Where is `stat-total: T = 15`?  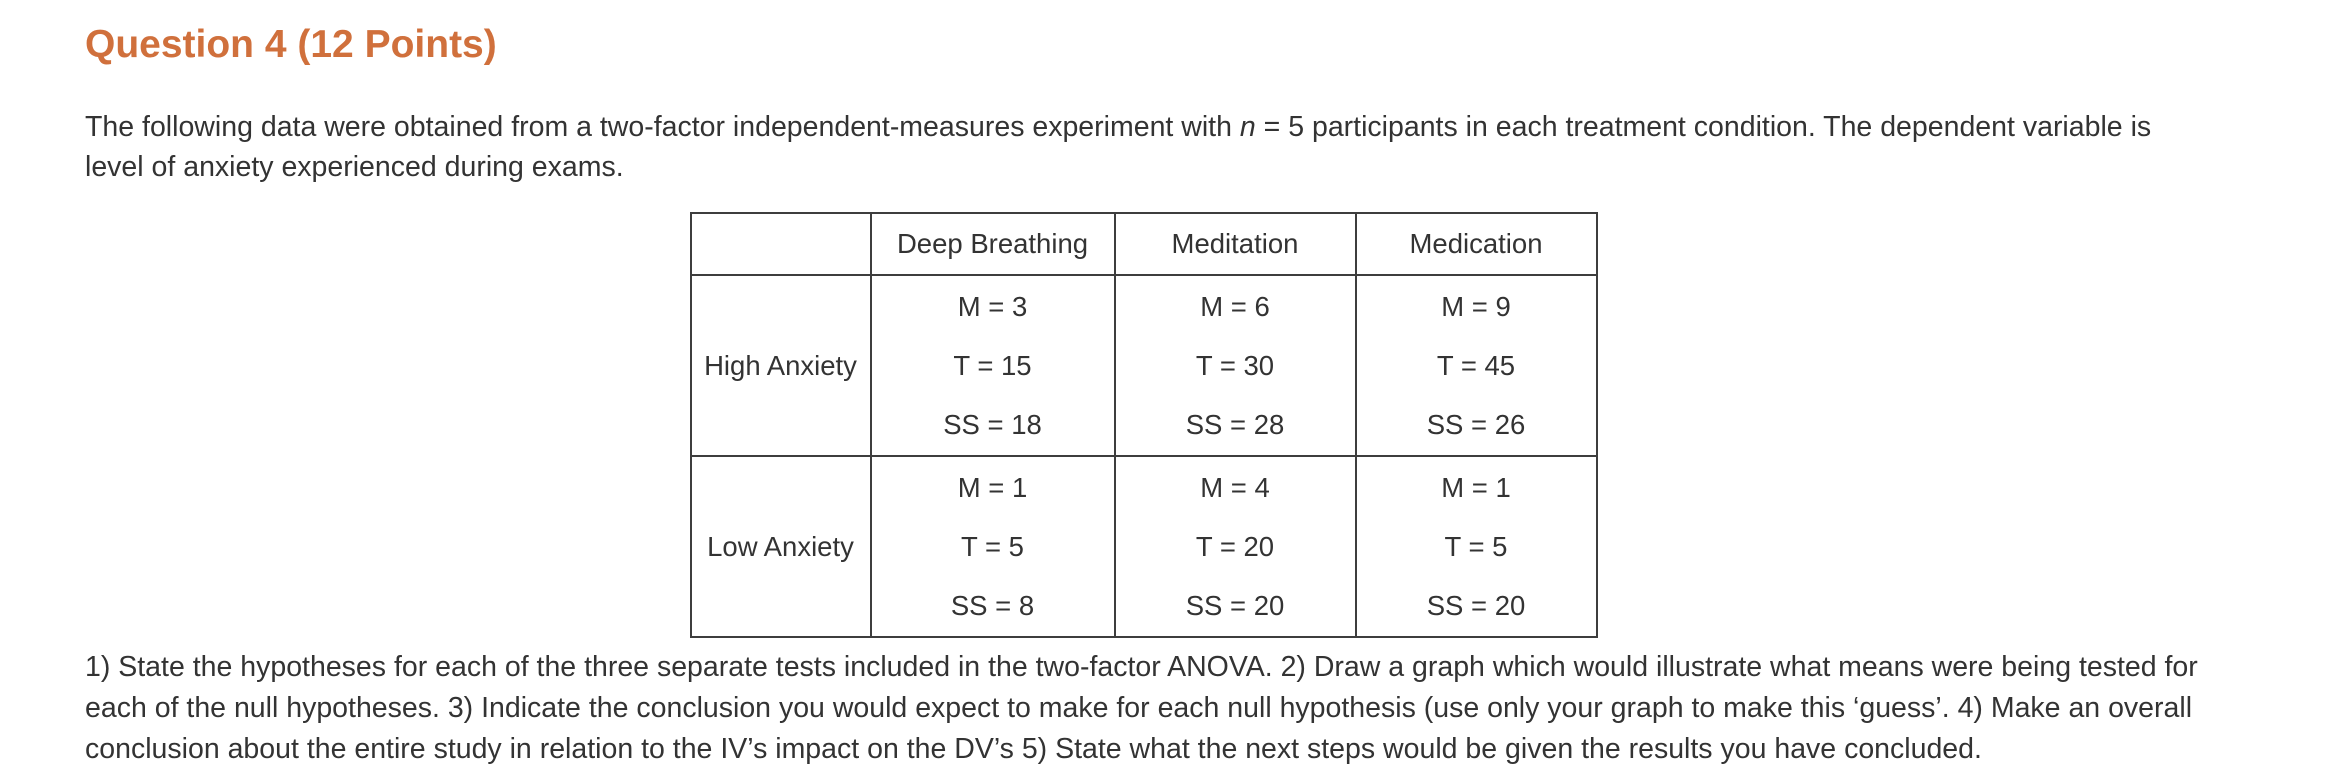
stat-total: T = 15 is located at coordinates (992, 365).